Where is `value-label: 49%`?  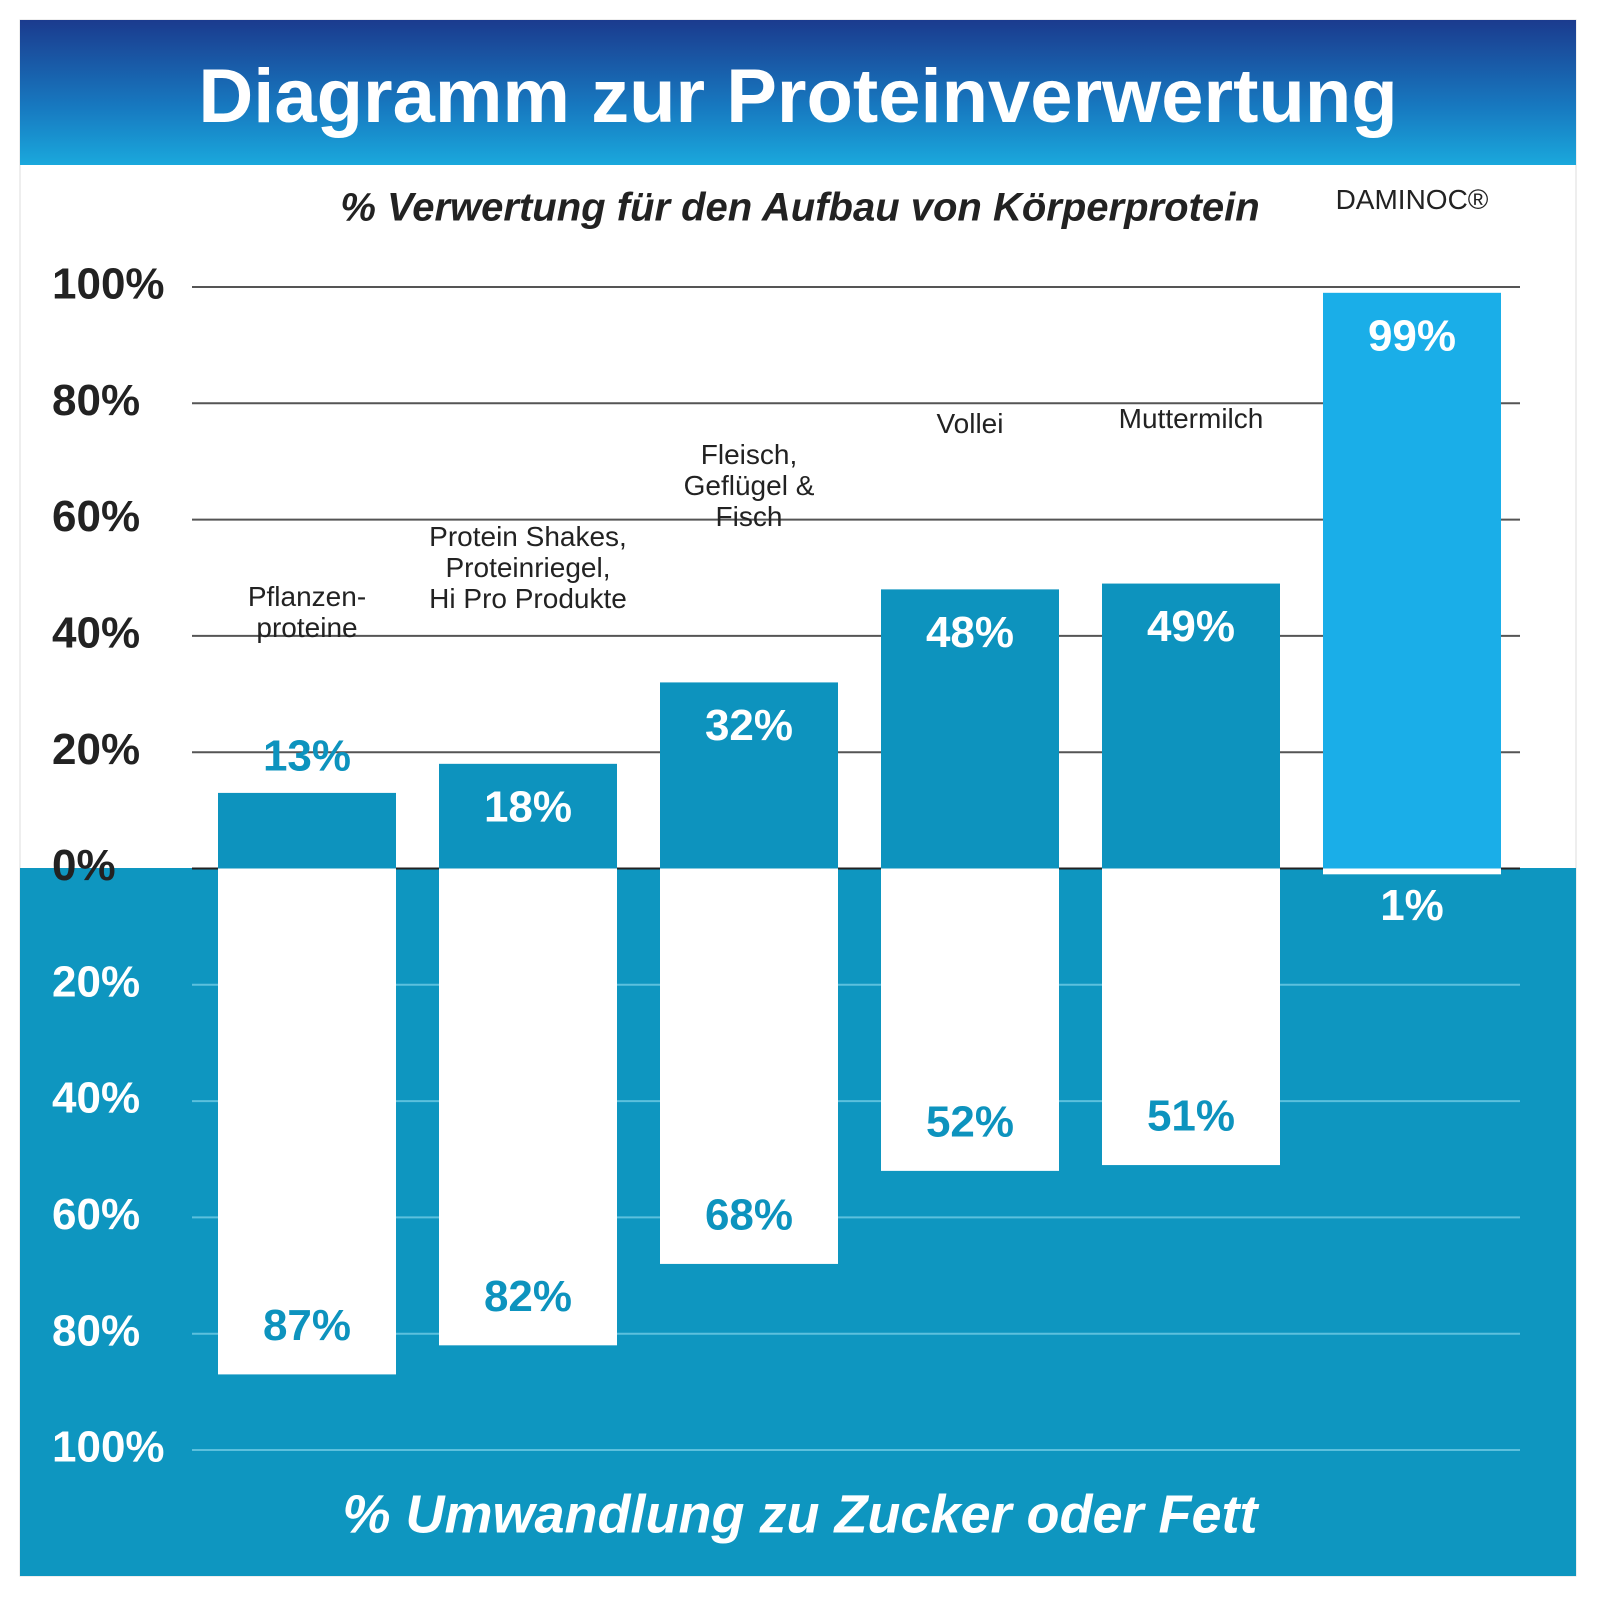 value-label: 49% is located at coordinates (1191, 626).